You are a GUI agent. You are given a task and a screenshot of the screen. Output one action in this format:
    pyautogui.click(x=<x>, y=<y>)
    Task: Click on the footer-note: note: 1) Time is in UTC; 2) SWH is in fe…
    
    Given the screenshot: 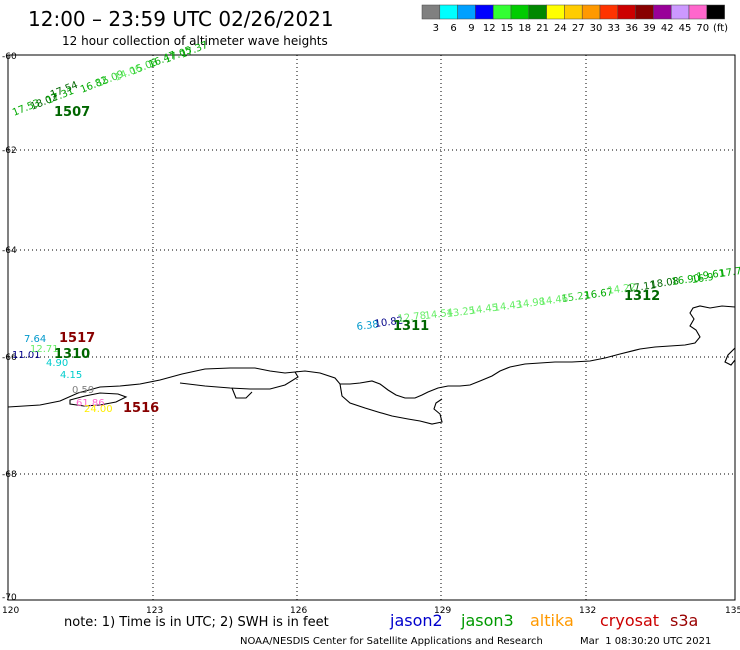 What is the action you would take?
    pyautogui.click(x=196, y=622)
    